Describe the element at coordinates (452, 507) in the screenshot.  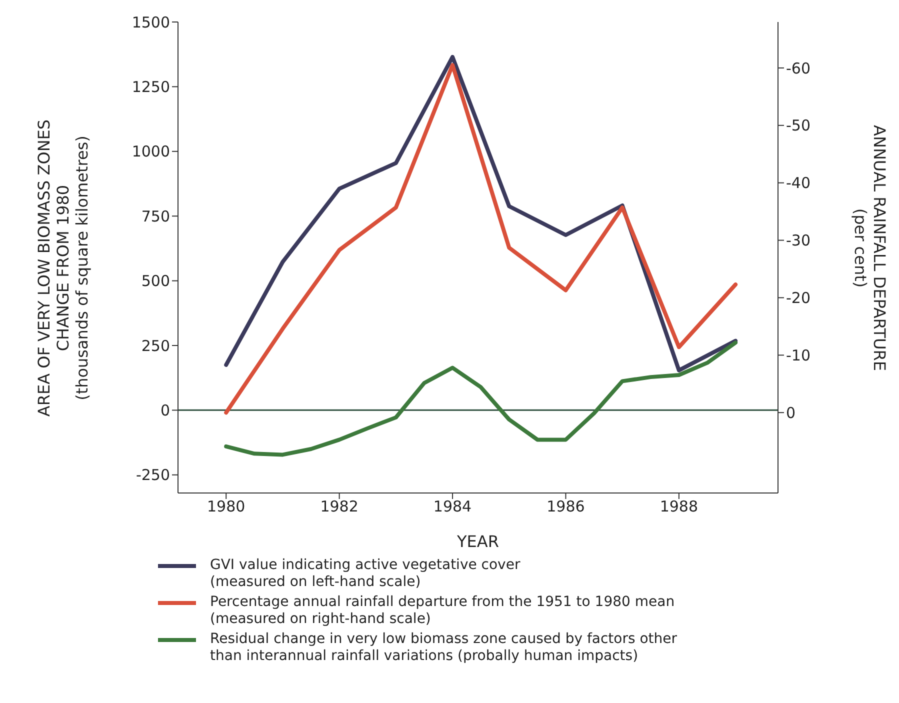
I see `x-tick-label: 1984` at that location.